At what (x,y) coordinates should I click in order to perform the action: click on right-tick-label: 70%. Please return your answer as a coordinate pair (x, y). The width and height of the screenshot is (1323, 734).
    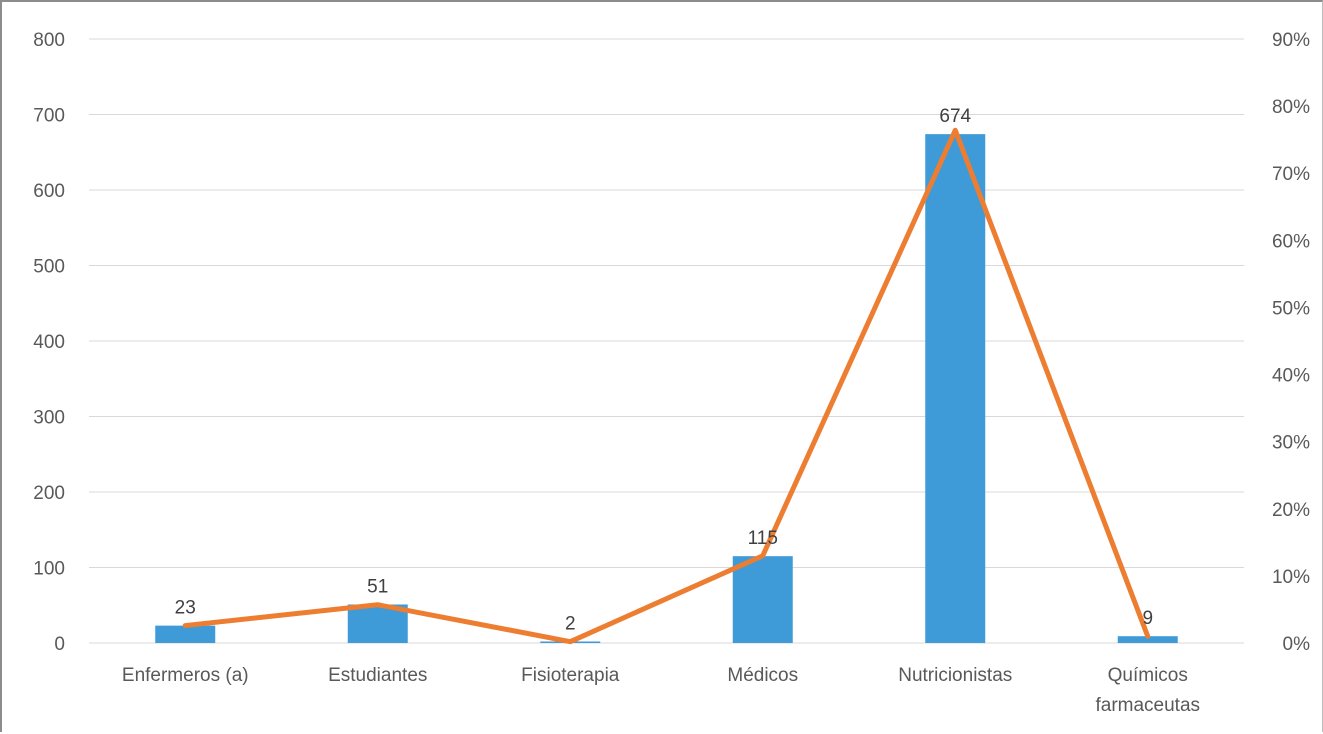
    Looking at the image, I should click on (1291, 174).